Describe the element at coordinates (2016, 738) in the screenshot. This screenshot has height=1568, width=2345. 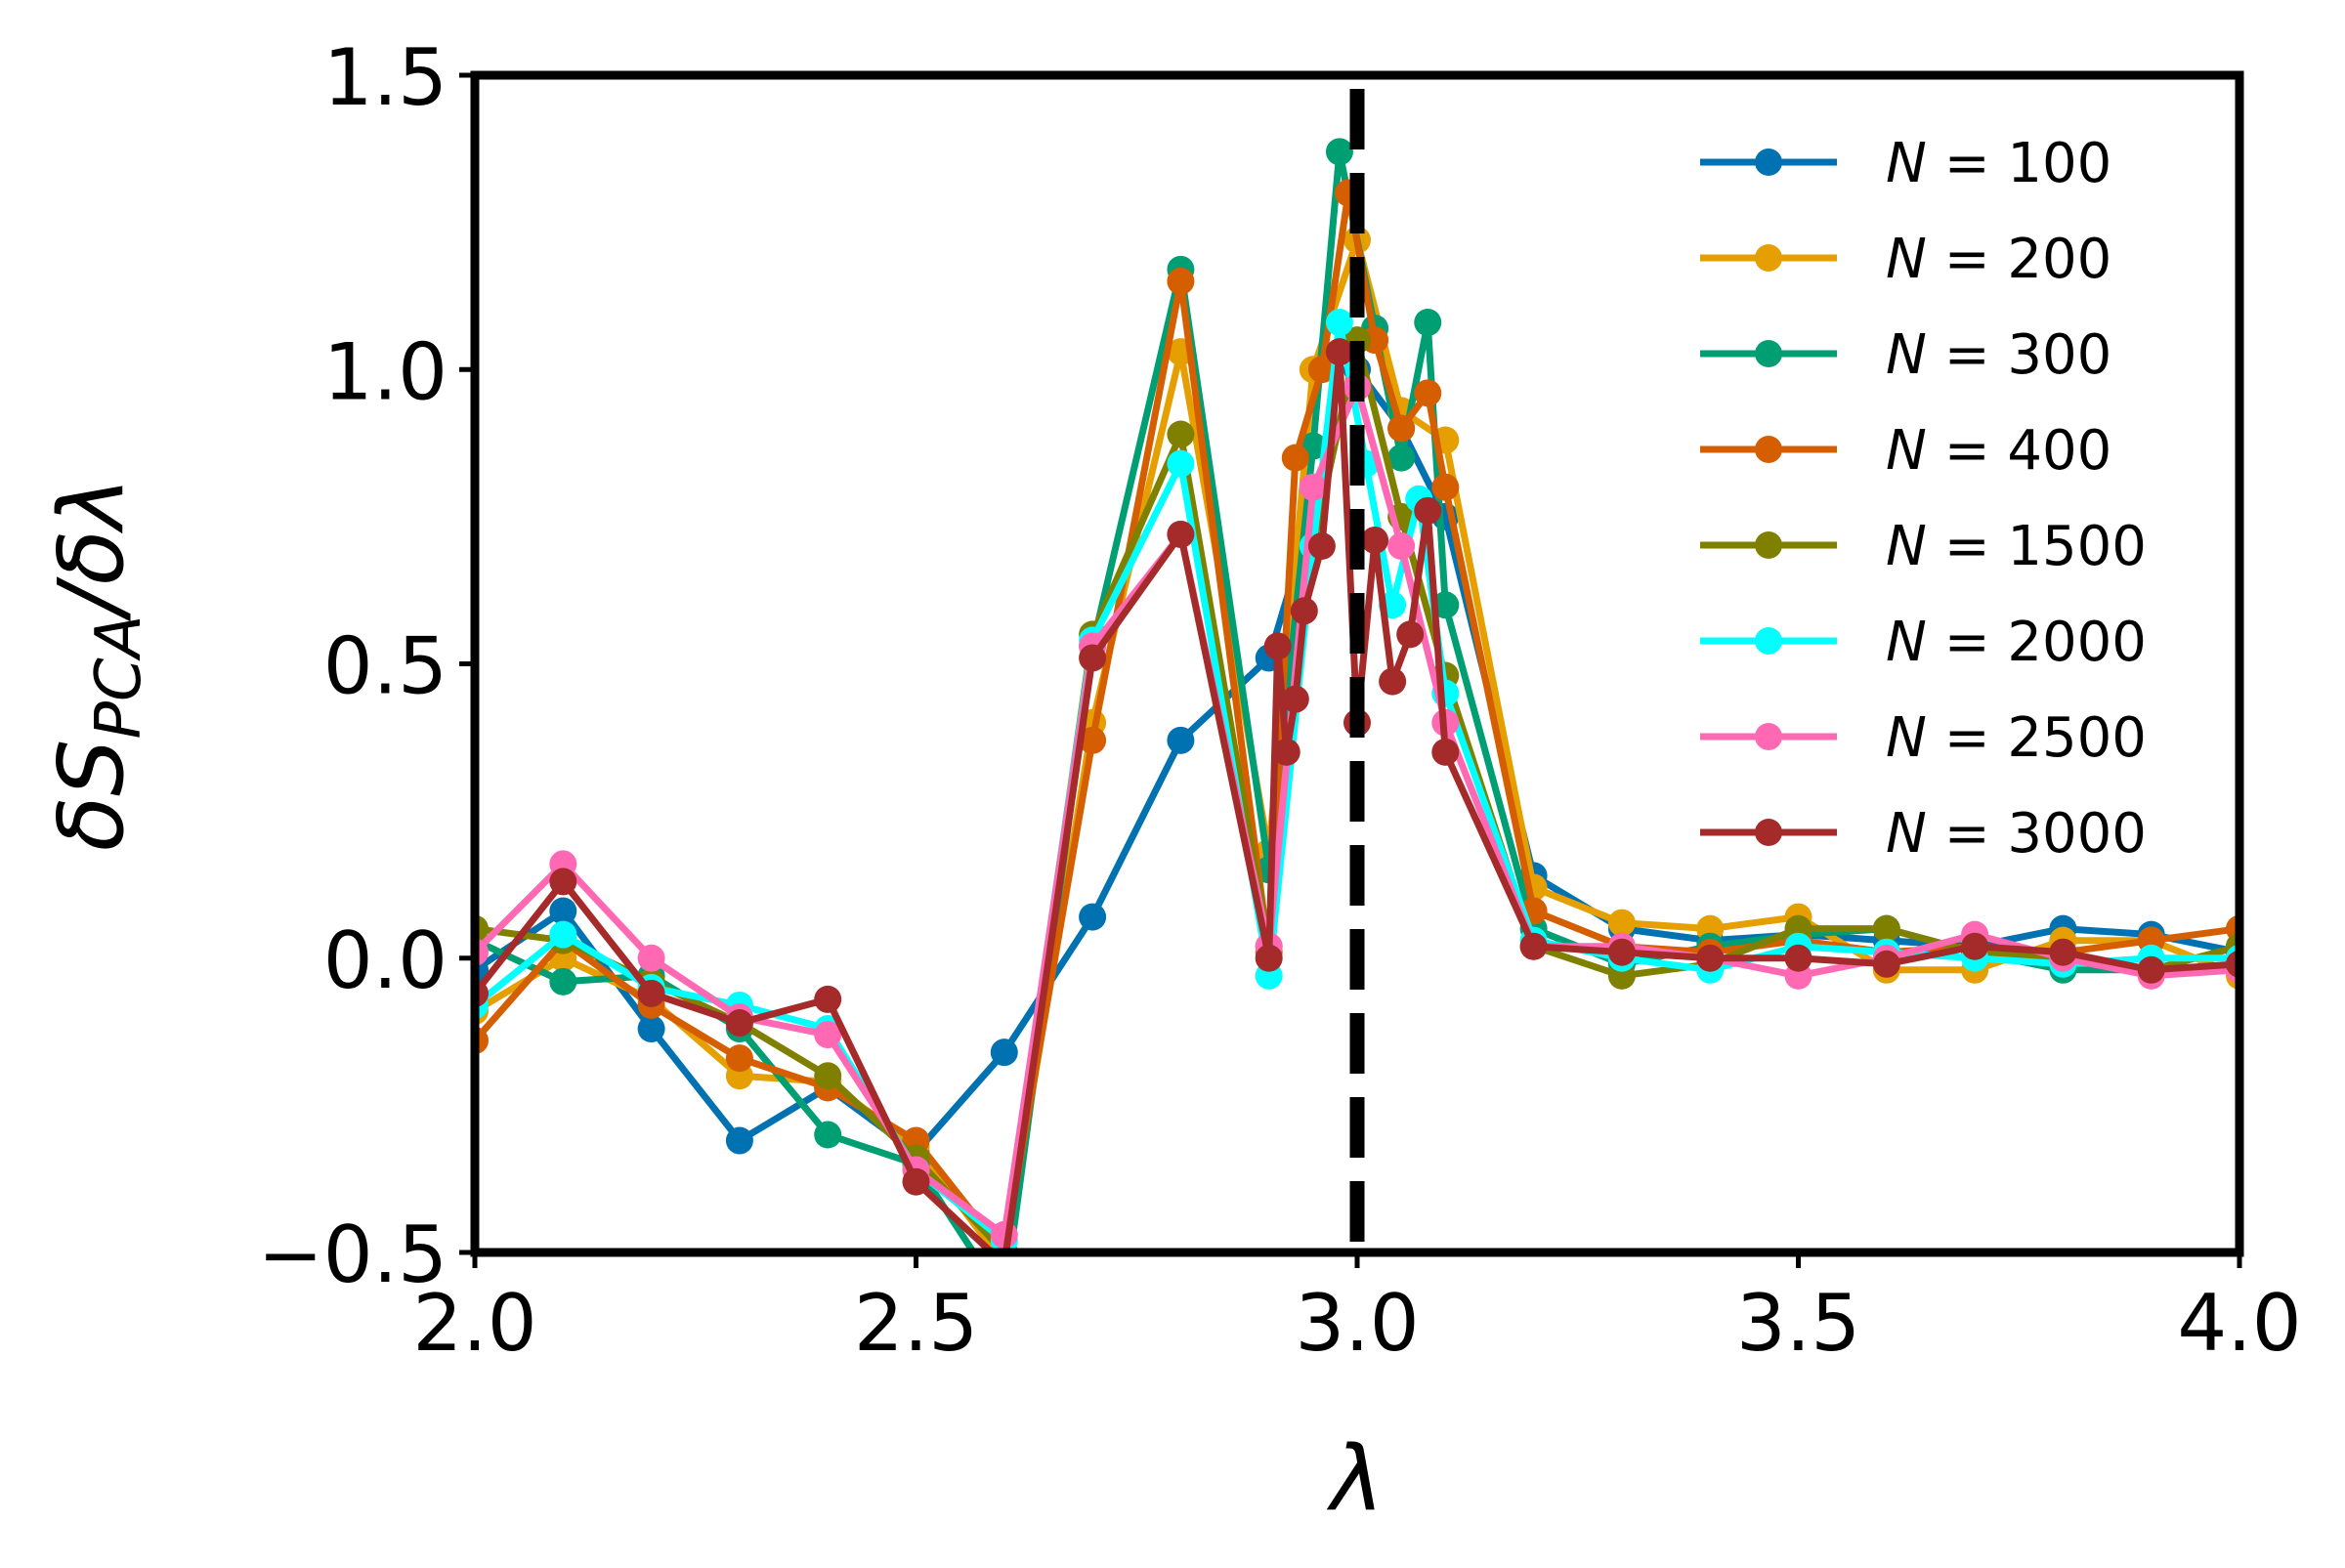
I see `legend-label: N = 2500` at that location.